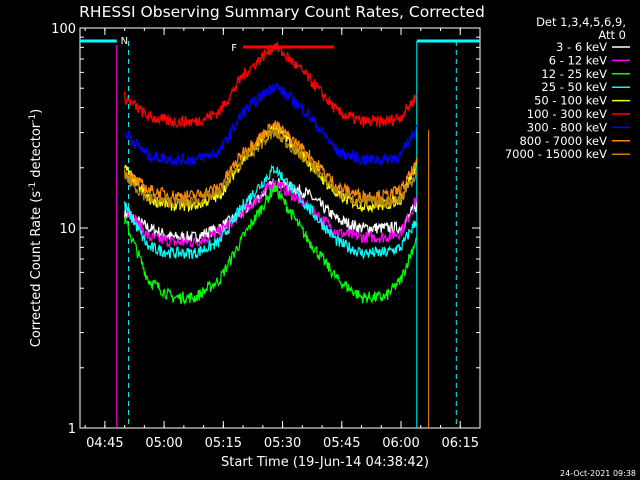 Image resolution: width=640 pixels, height=480 pixels. Describe the element at coordinates (104, 443) in the screenshot. I see `x-tick-label-0: 04:45` at that location.